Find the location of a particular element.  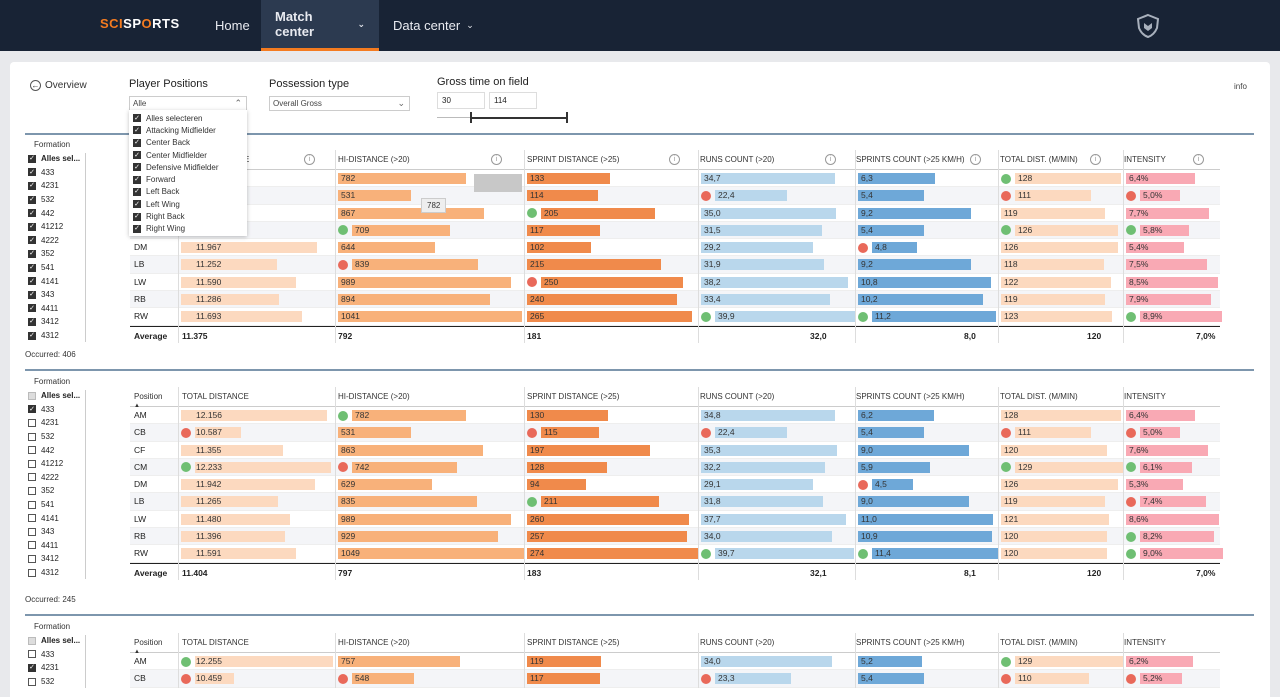

position-option: ✓ Forward is located at coordinates (188, 179).